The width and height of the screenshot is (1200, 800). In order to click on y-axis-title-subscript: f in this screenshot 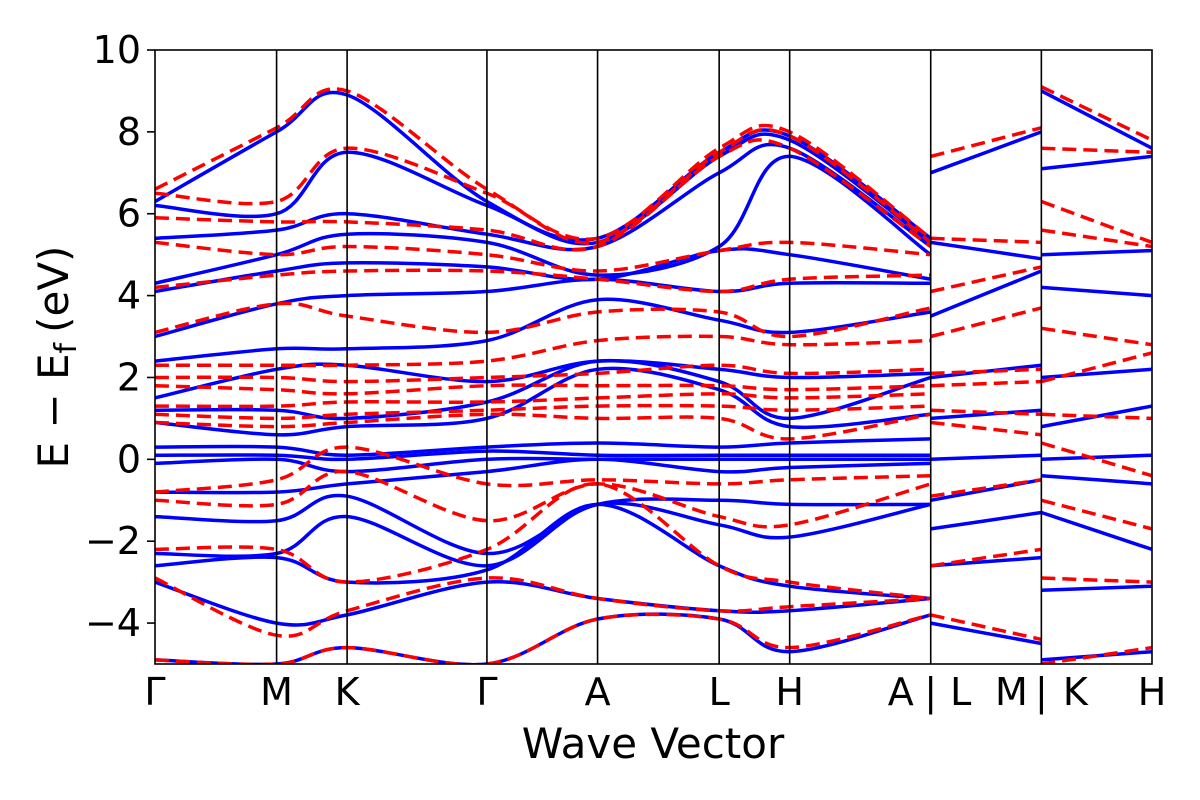, I will do `click(66, 347)`.